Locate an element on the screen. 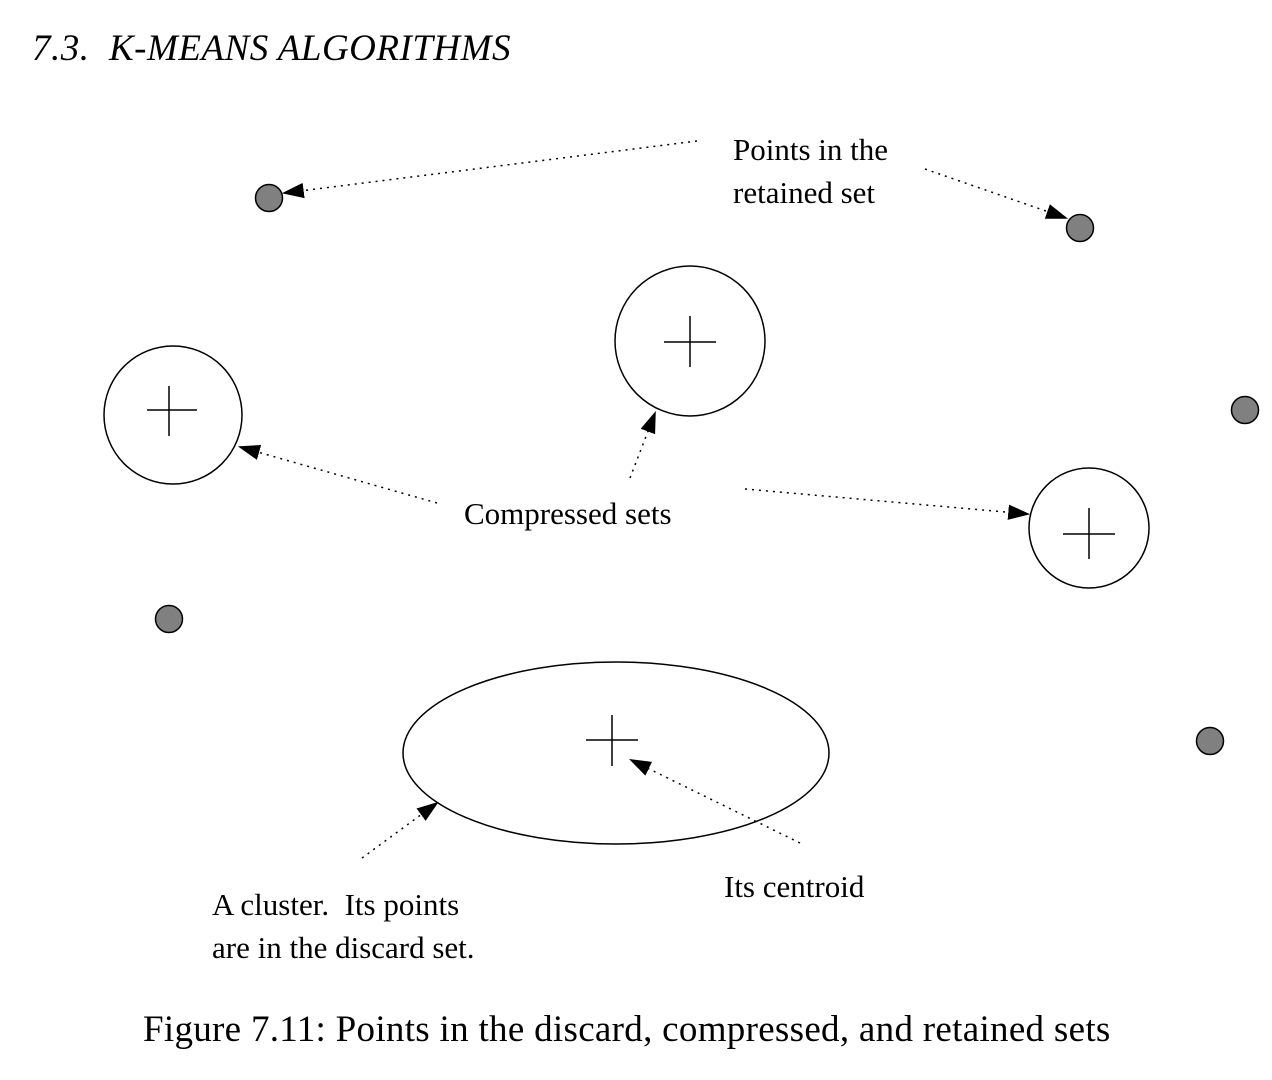 Image resolution: width=1272 pixels, height=1080 pixels. arrow-cluster is located at coordinates (400, 830).